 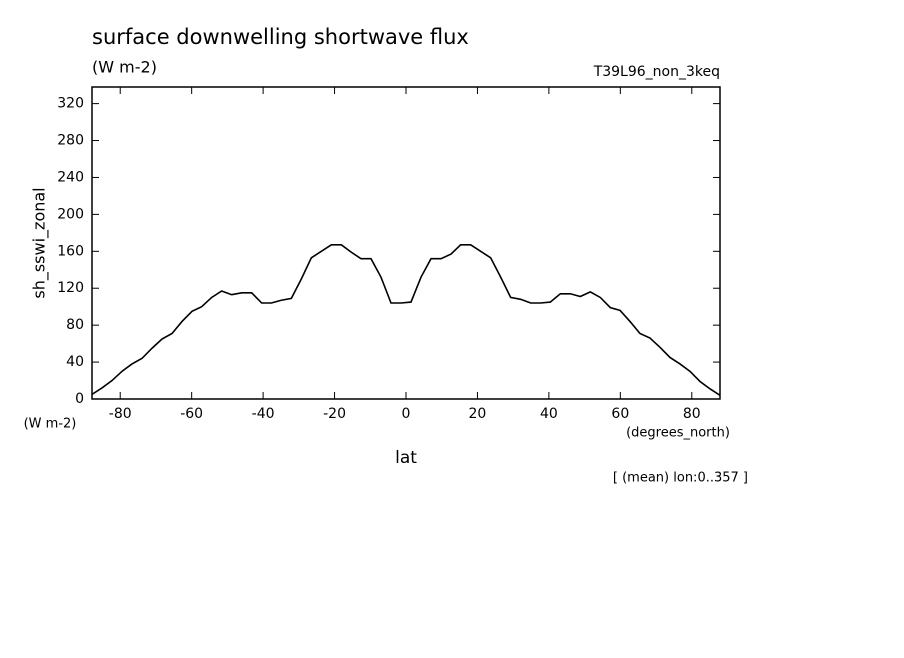 I want to click on x-units: (degrees_north), so click(x=678, y=433).